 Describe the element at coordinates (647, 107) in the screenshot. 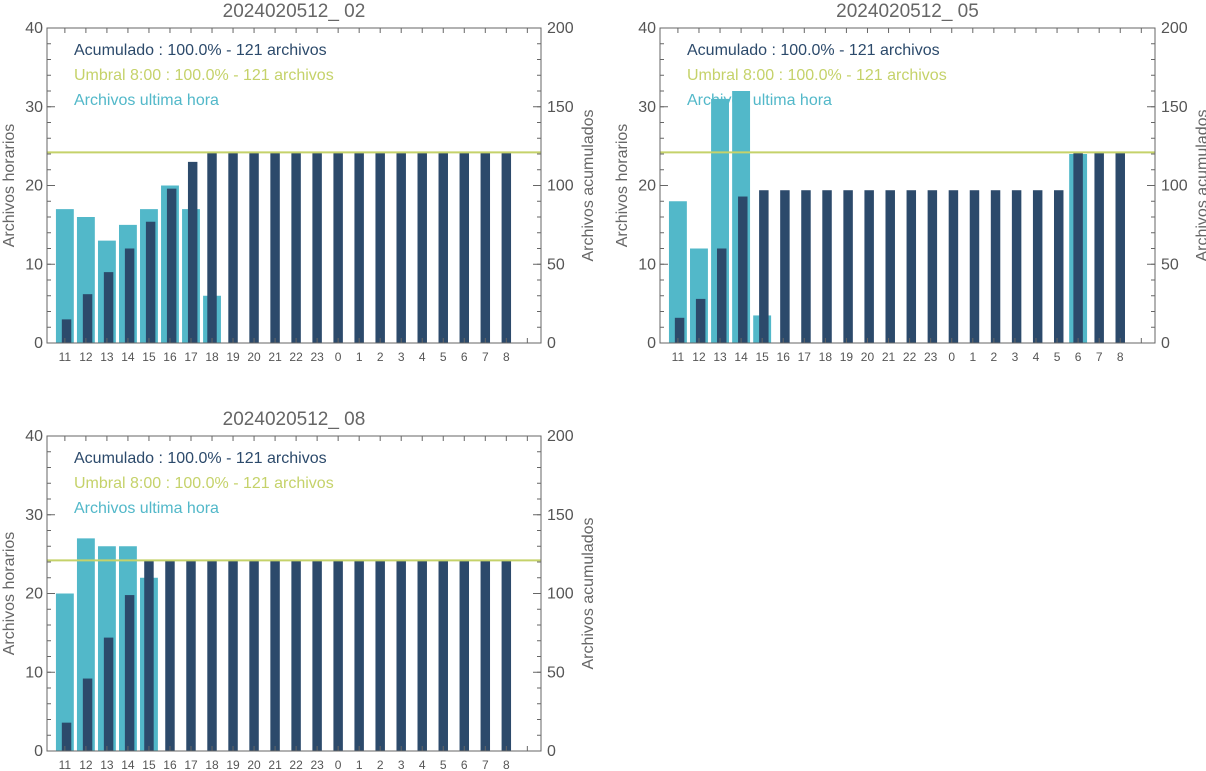

I see `ytick-left-label: 30` at that location.